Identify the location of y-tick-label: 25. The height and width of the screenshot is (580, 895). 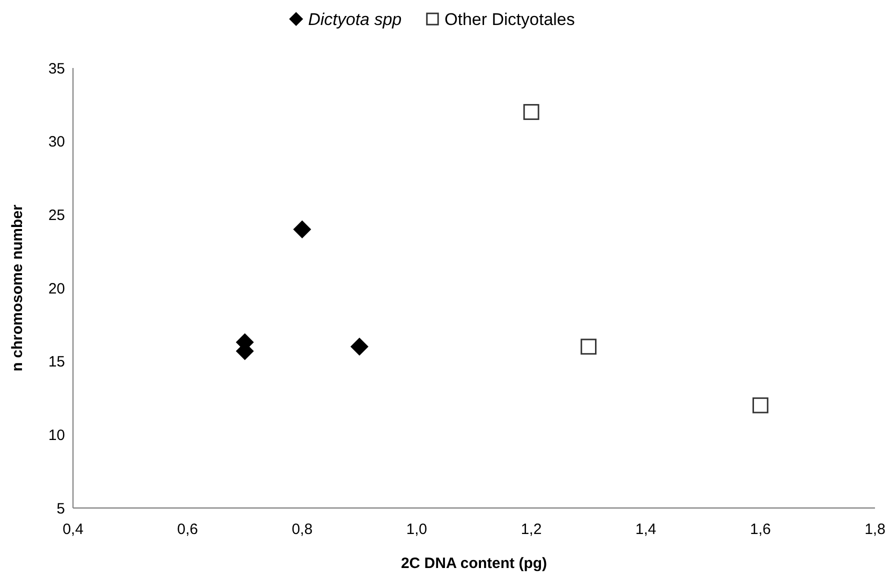
(56, 215).